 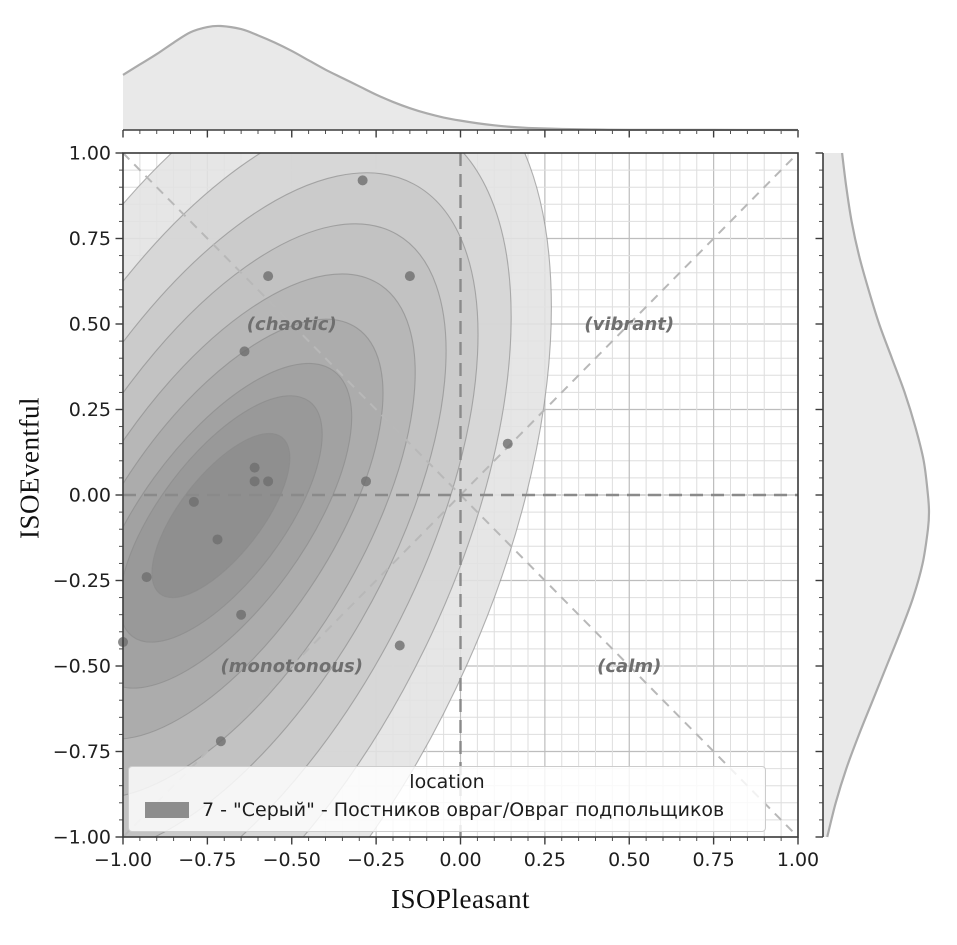 What do you see at coordinates (376, 860) in the screenshot?
I see `x-tick-label: −0.25` at bounding box center [376, 860].